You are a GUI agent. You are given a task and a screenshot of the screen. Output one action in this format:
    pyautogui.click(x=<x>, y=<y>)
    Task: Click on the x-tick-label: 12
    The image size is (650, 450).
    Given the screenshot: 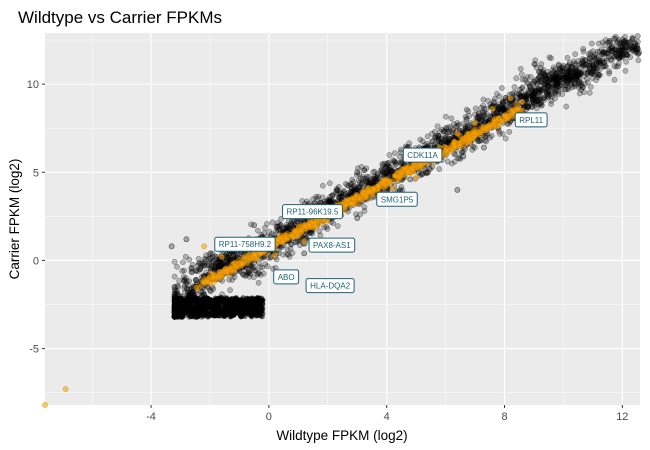 What is the action you would take?
    pyautogui.click(x=622, y=417)
    